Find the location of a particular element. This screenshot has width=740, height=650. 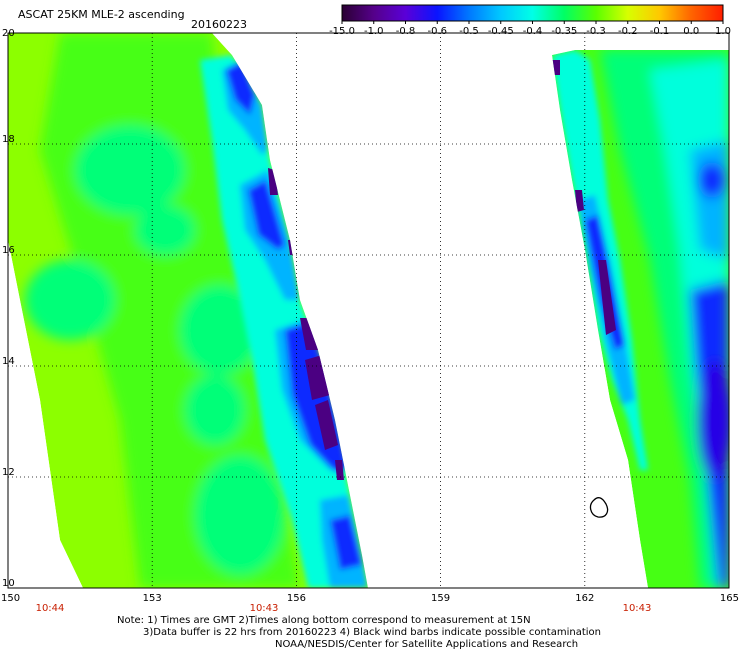

pass-time-label: 10:44 is located at coordinates (50, 608).